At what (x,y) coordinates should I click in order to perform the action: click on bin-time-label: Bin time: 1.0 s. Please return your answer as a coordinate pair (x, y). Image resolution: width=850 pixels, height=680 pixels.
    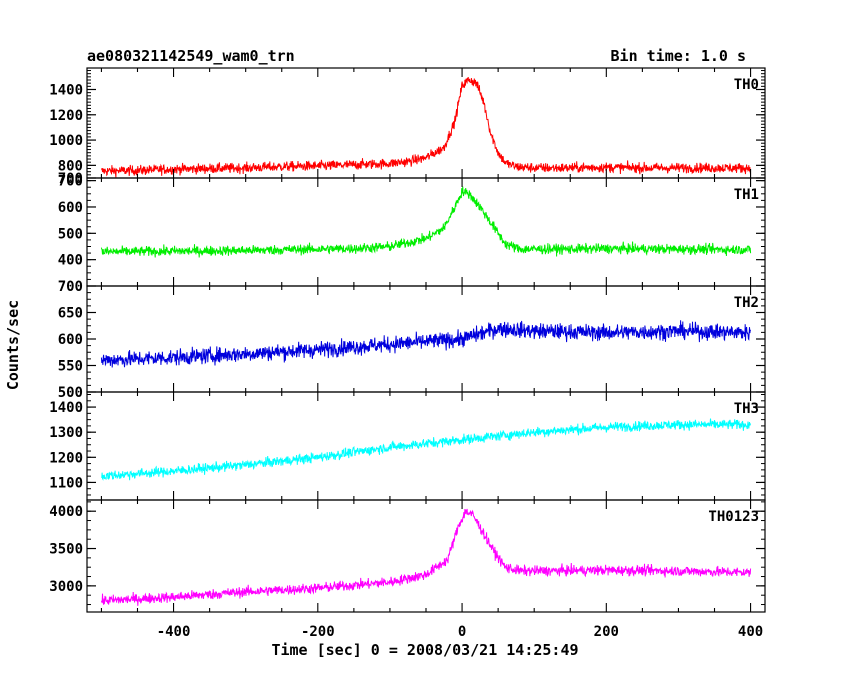
    Looking at the image, I should click on (678, 56).